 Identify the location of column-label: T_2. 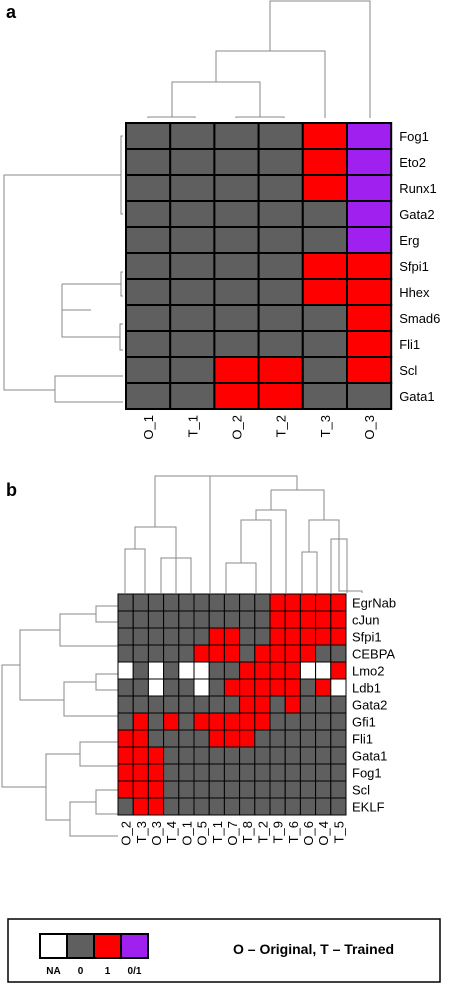
(262, 832).